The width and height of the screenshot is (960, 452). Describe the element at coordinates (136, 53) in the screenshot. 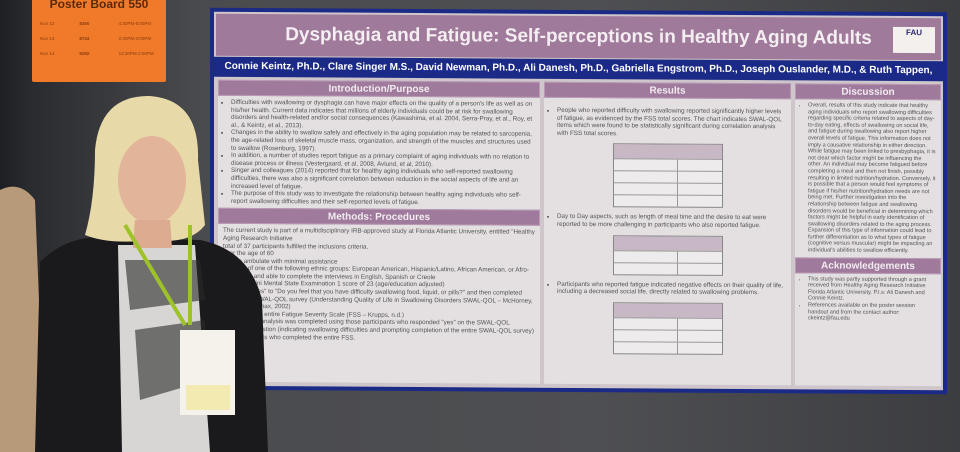

I see `sign-cell: 12:30PM-2:00PM` at that location.